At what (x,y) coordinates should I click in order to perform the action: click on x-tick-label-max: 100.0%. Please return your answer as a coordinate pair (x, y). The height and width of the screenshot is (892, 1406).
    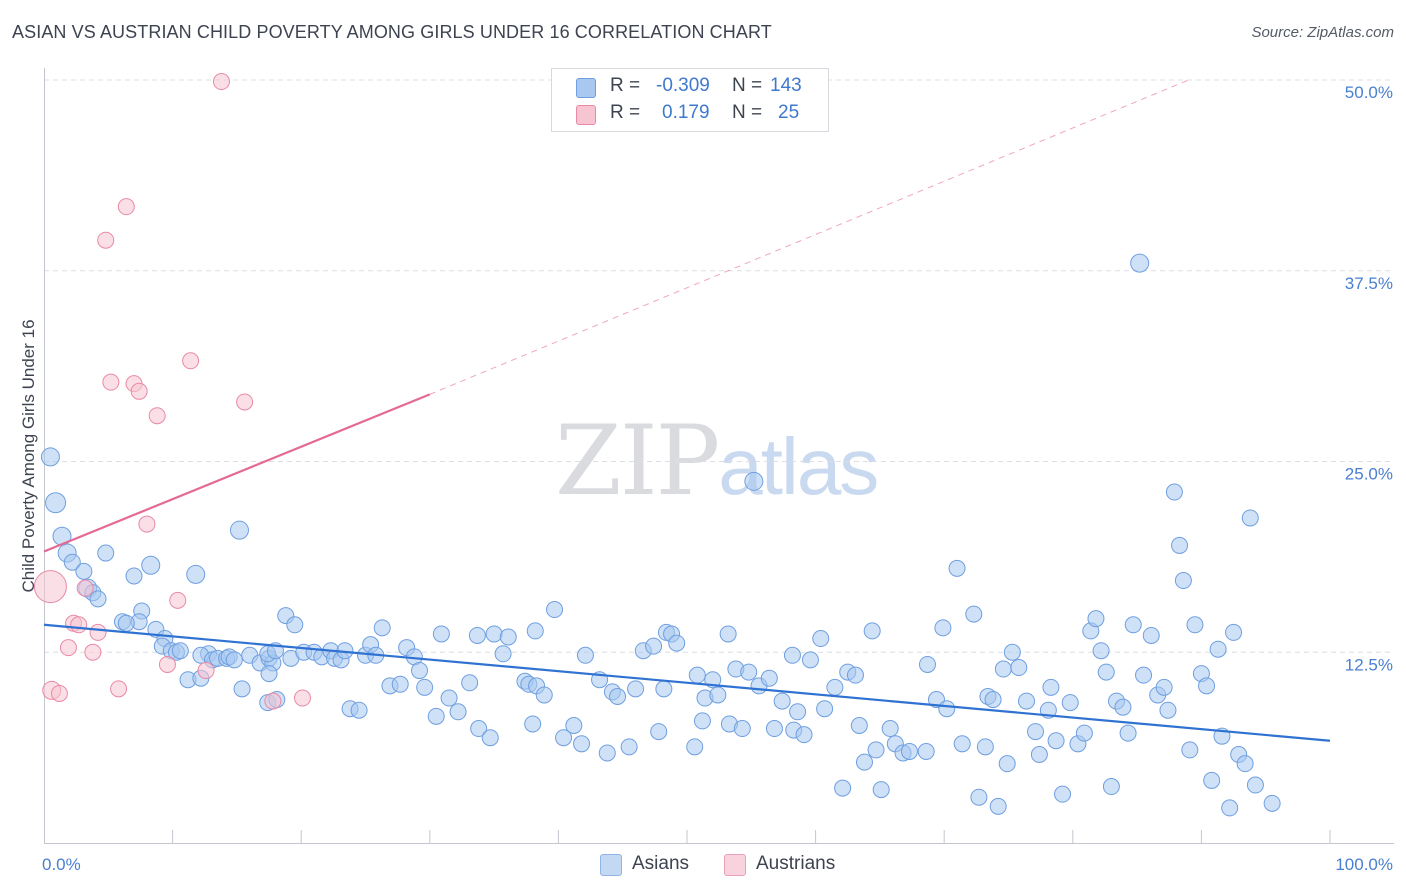
    Looking at the image, I should click on (1364, 864).